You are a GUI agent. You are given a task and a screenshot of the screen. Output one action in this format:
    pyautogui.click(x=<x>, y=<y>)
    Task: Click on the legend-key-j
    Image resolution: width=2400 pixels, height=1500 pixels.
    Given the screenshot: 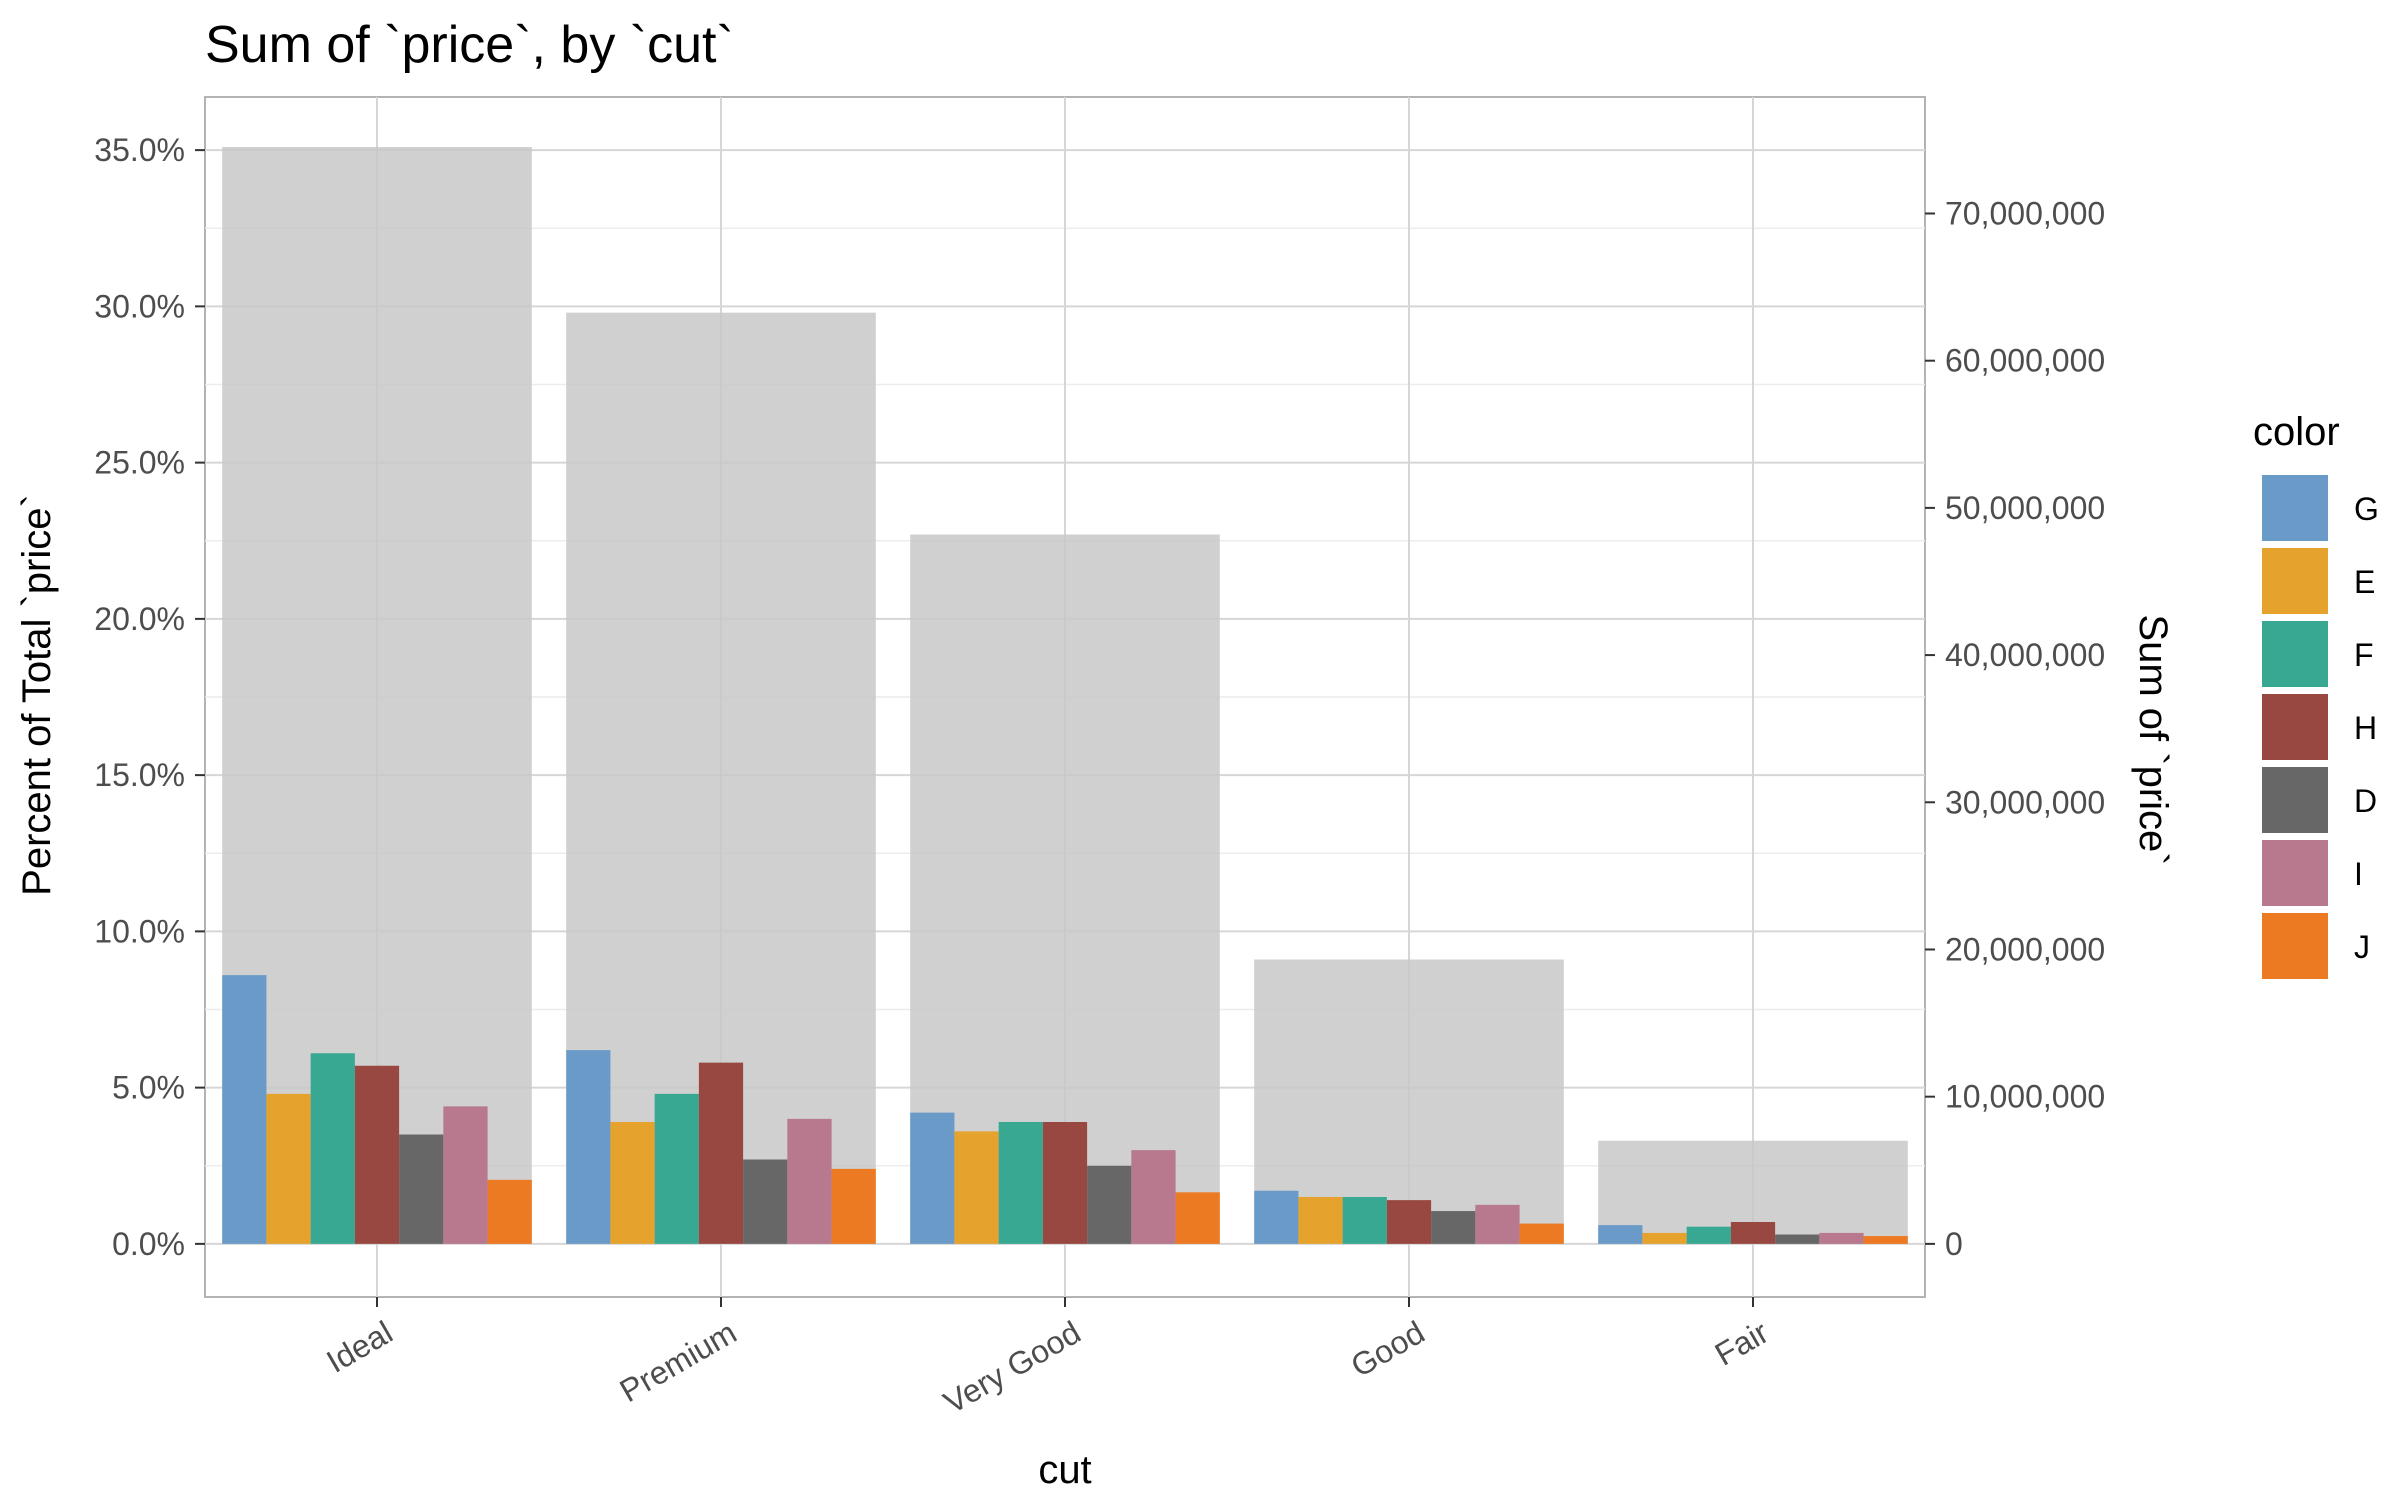 What is the action you would take?
    pyautogui.click(x=2295, y=946)
    